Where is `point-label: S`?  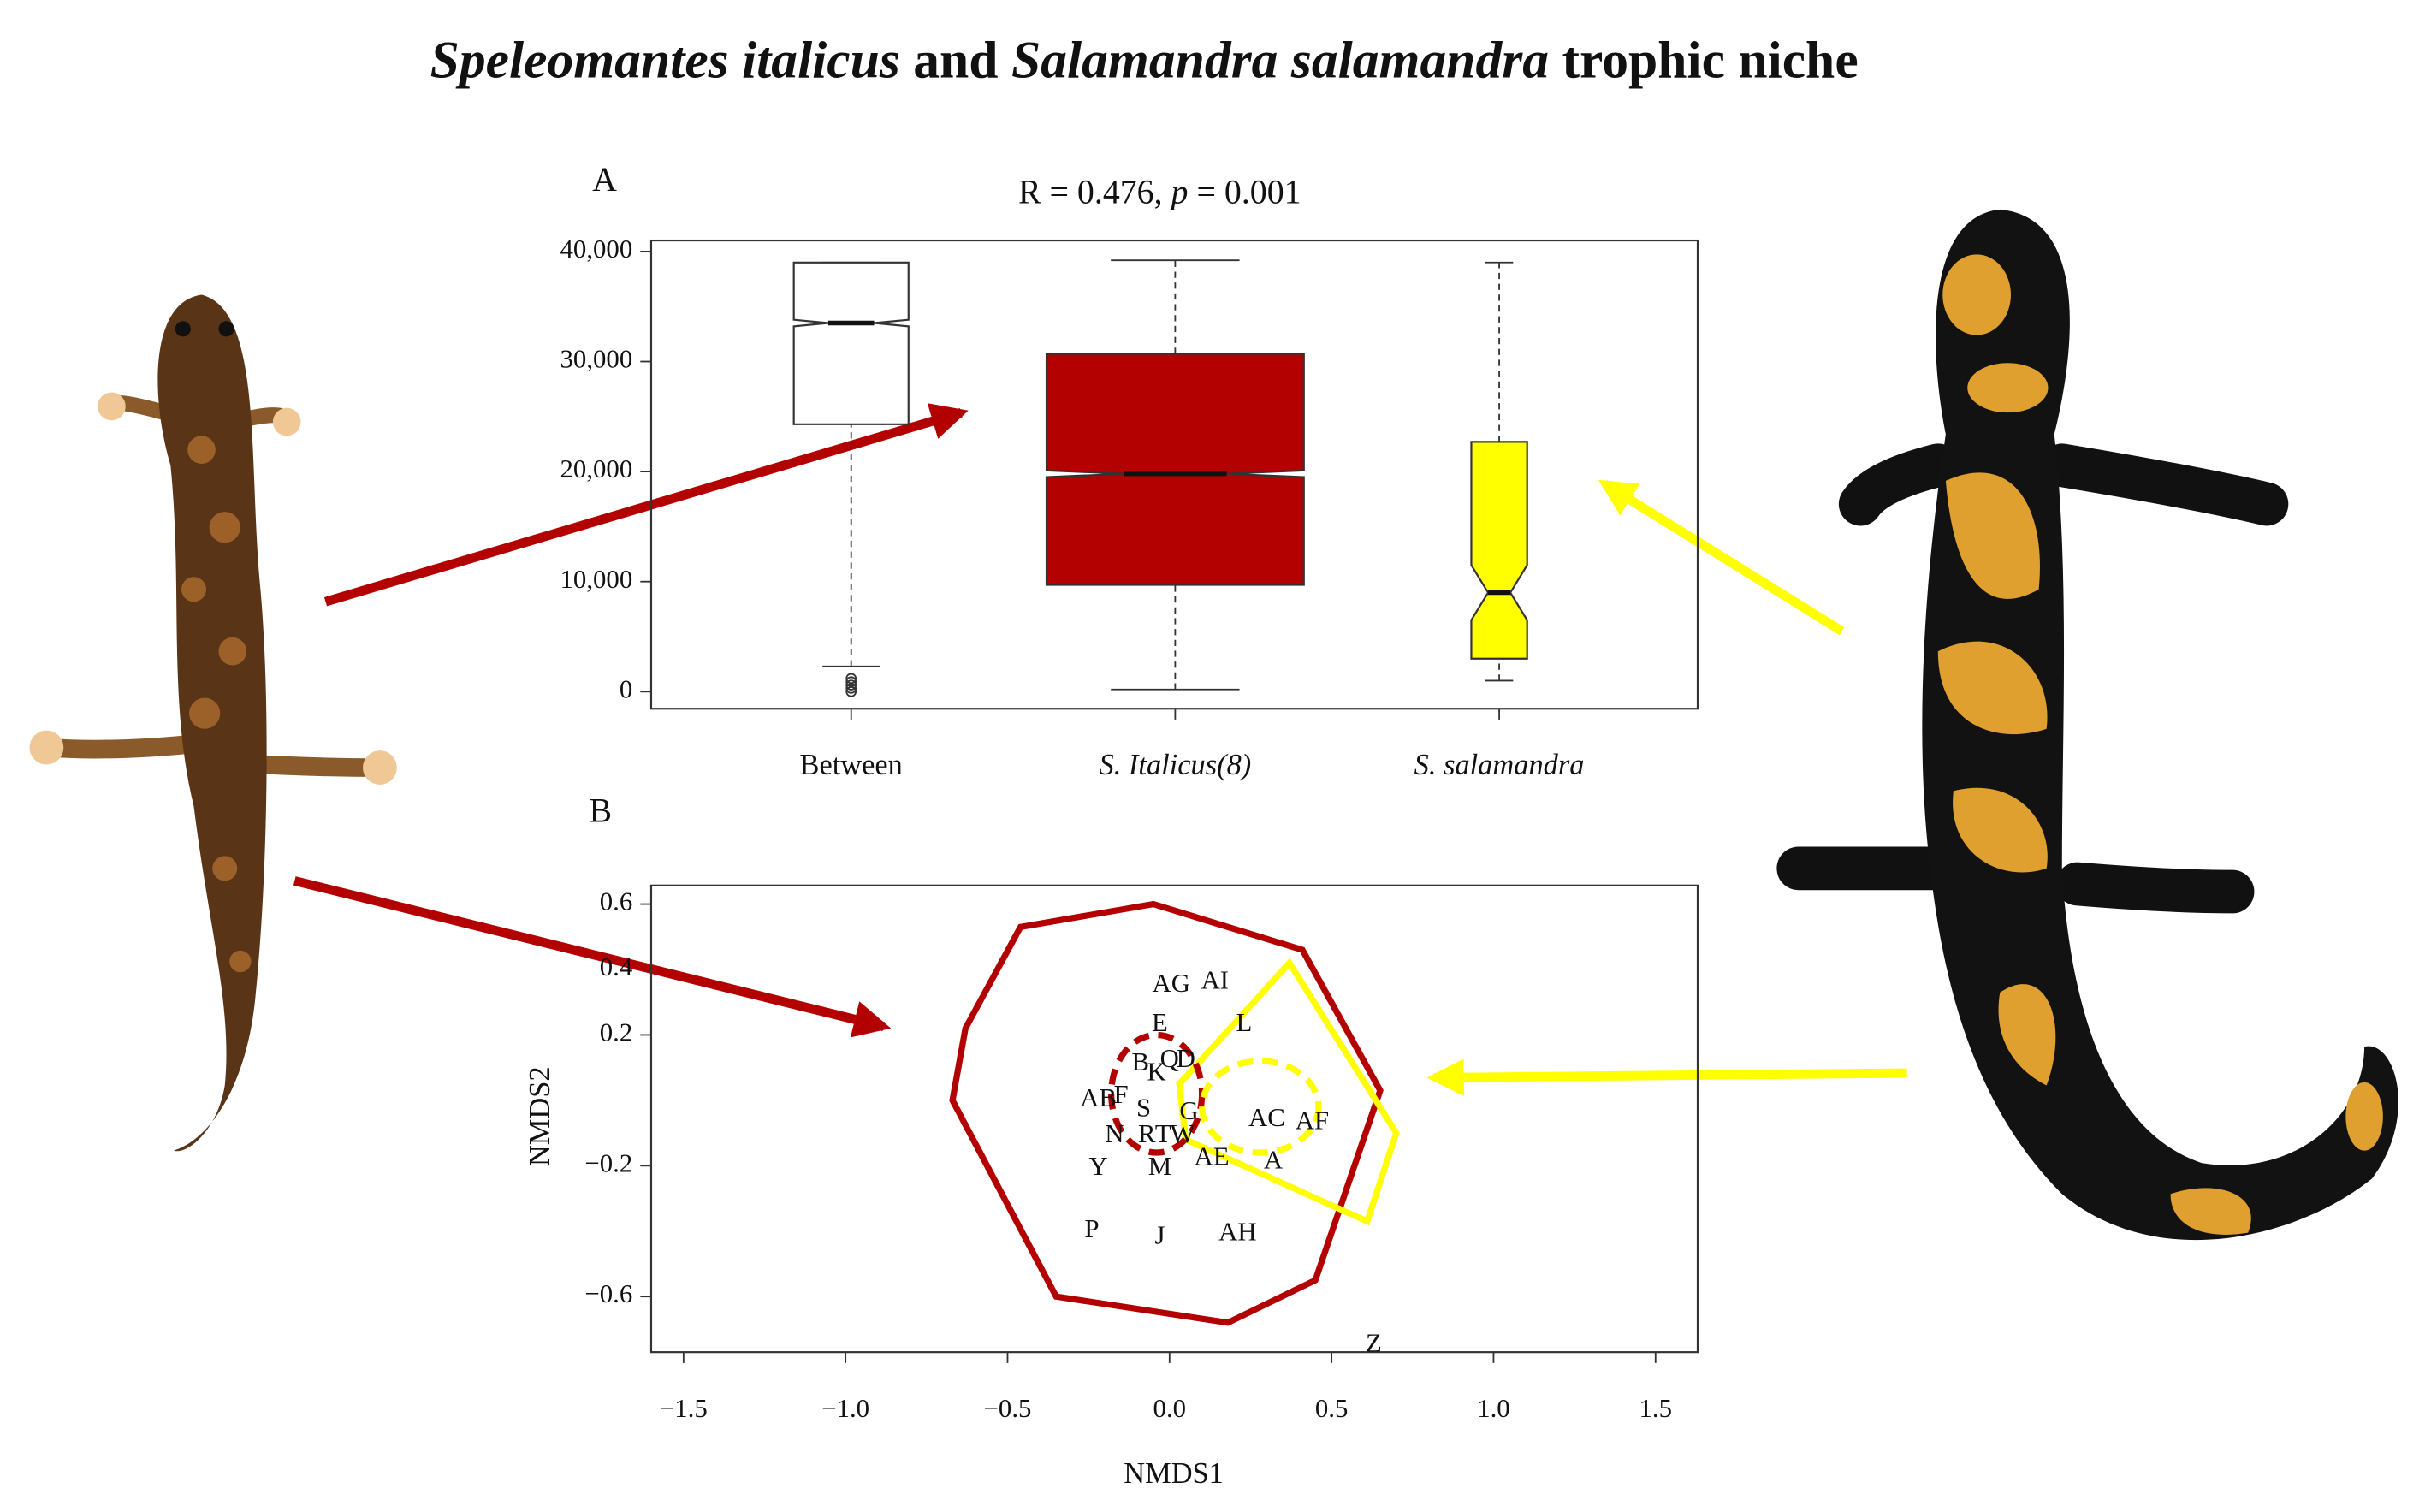 point-label: S is located at coordinates (1143, 1107).